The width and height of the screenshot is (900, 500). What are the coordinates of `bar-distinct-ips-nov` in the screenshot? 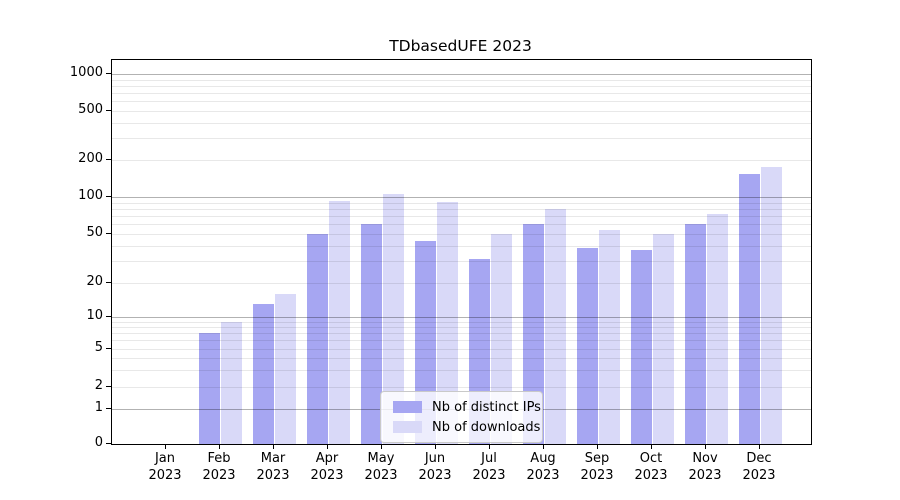 It's located at (695, 334).